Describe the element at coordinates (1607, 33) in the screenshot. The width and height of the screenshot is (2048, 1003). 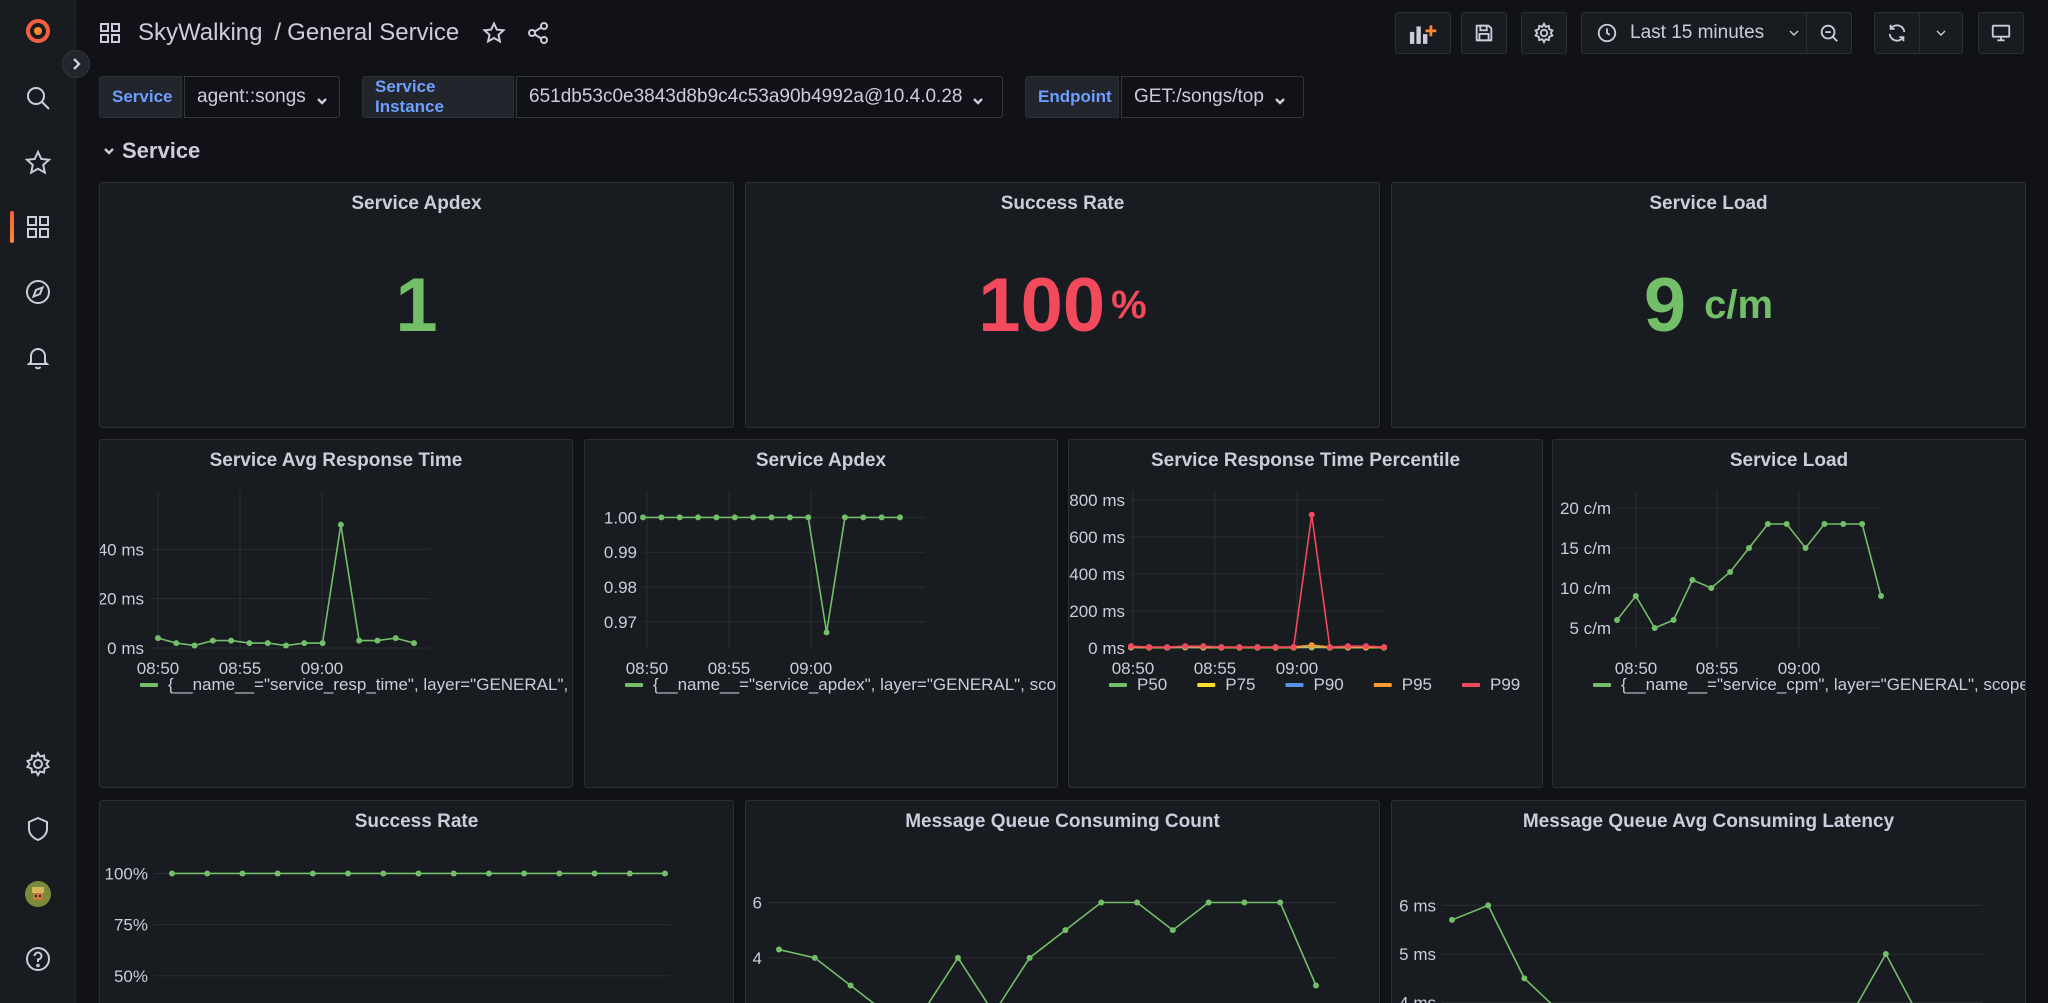
I see `clock-icon` at that location.